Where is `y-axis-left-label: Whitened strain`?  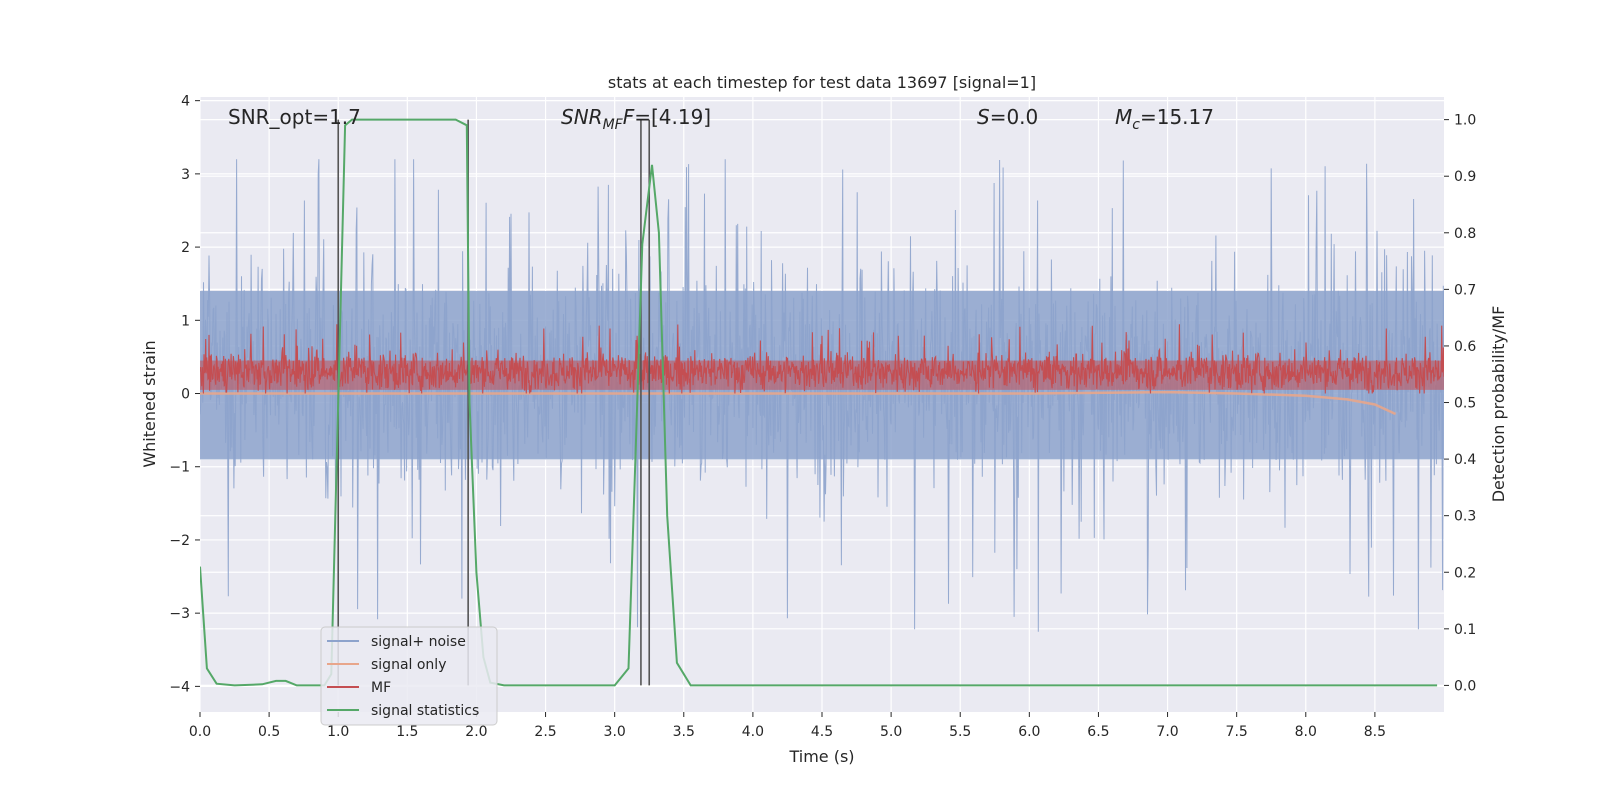
y-axis-left-label: Whitened strain is located at coordinates (149, 403).